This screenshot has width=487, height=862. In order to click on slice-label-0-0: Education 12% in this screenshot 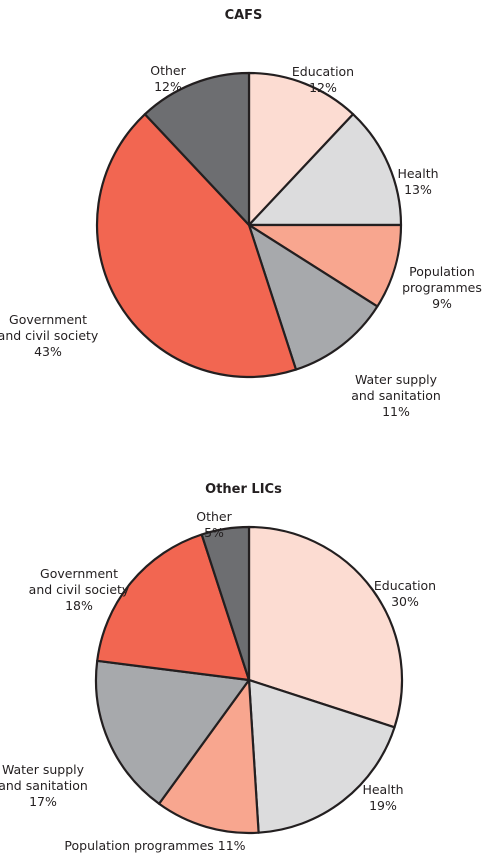, I will do `click(323, 80)`.